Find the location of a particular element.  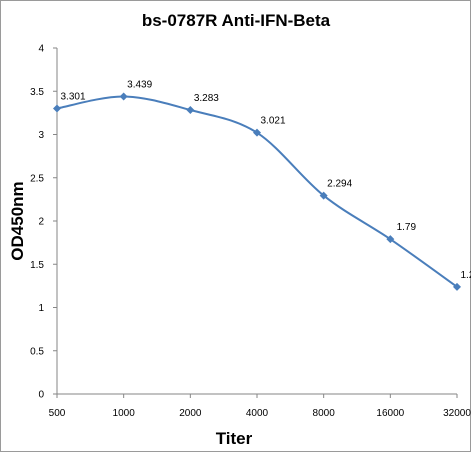

y-tick-labels: 0 0.5 1 1.5 2 2.5 3 3.5 4 is located at coordinates (37, 222).